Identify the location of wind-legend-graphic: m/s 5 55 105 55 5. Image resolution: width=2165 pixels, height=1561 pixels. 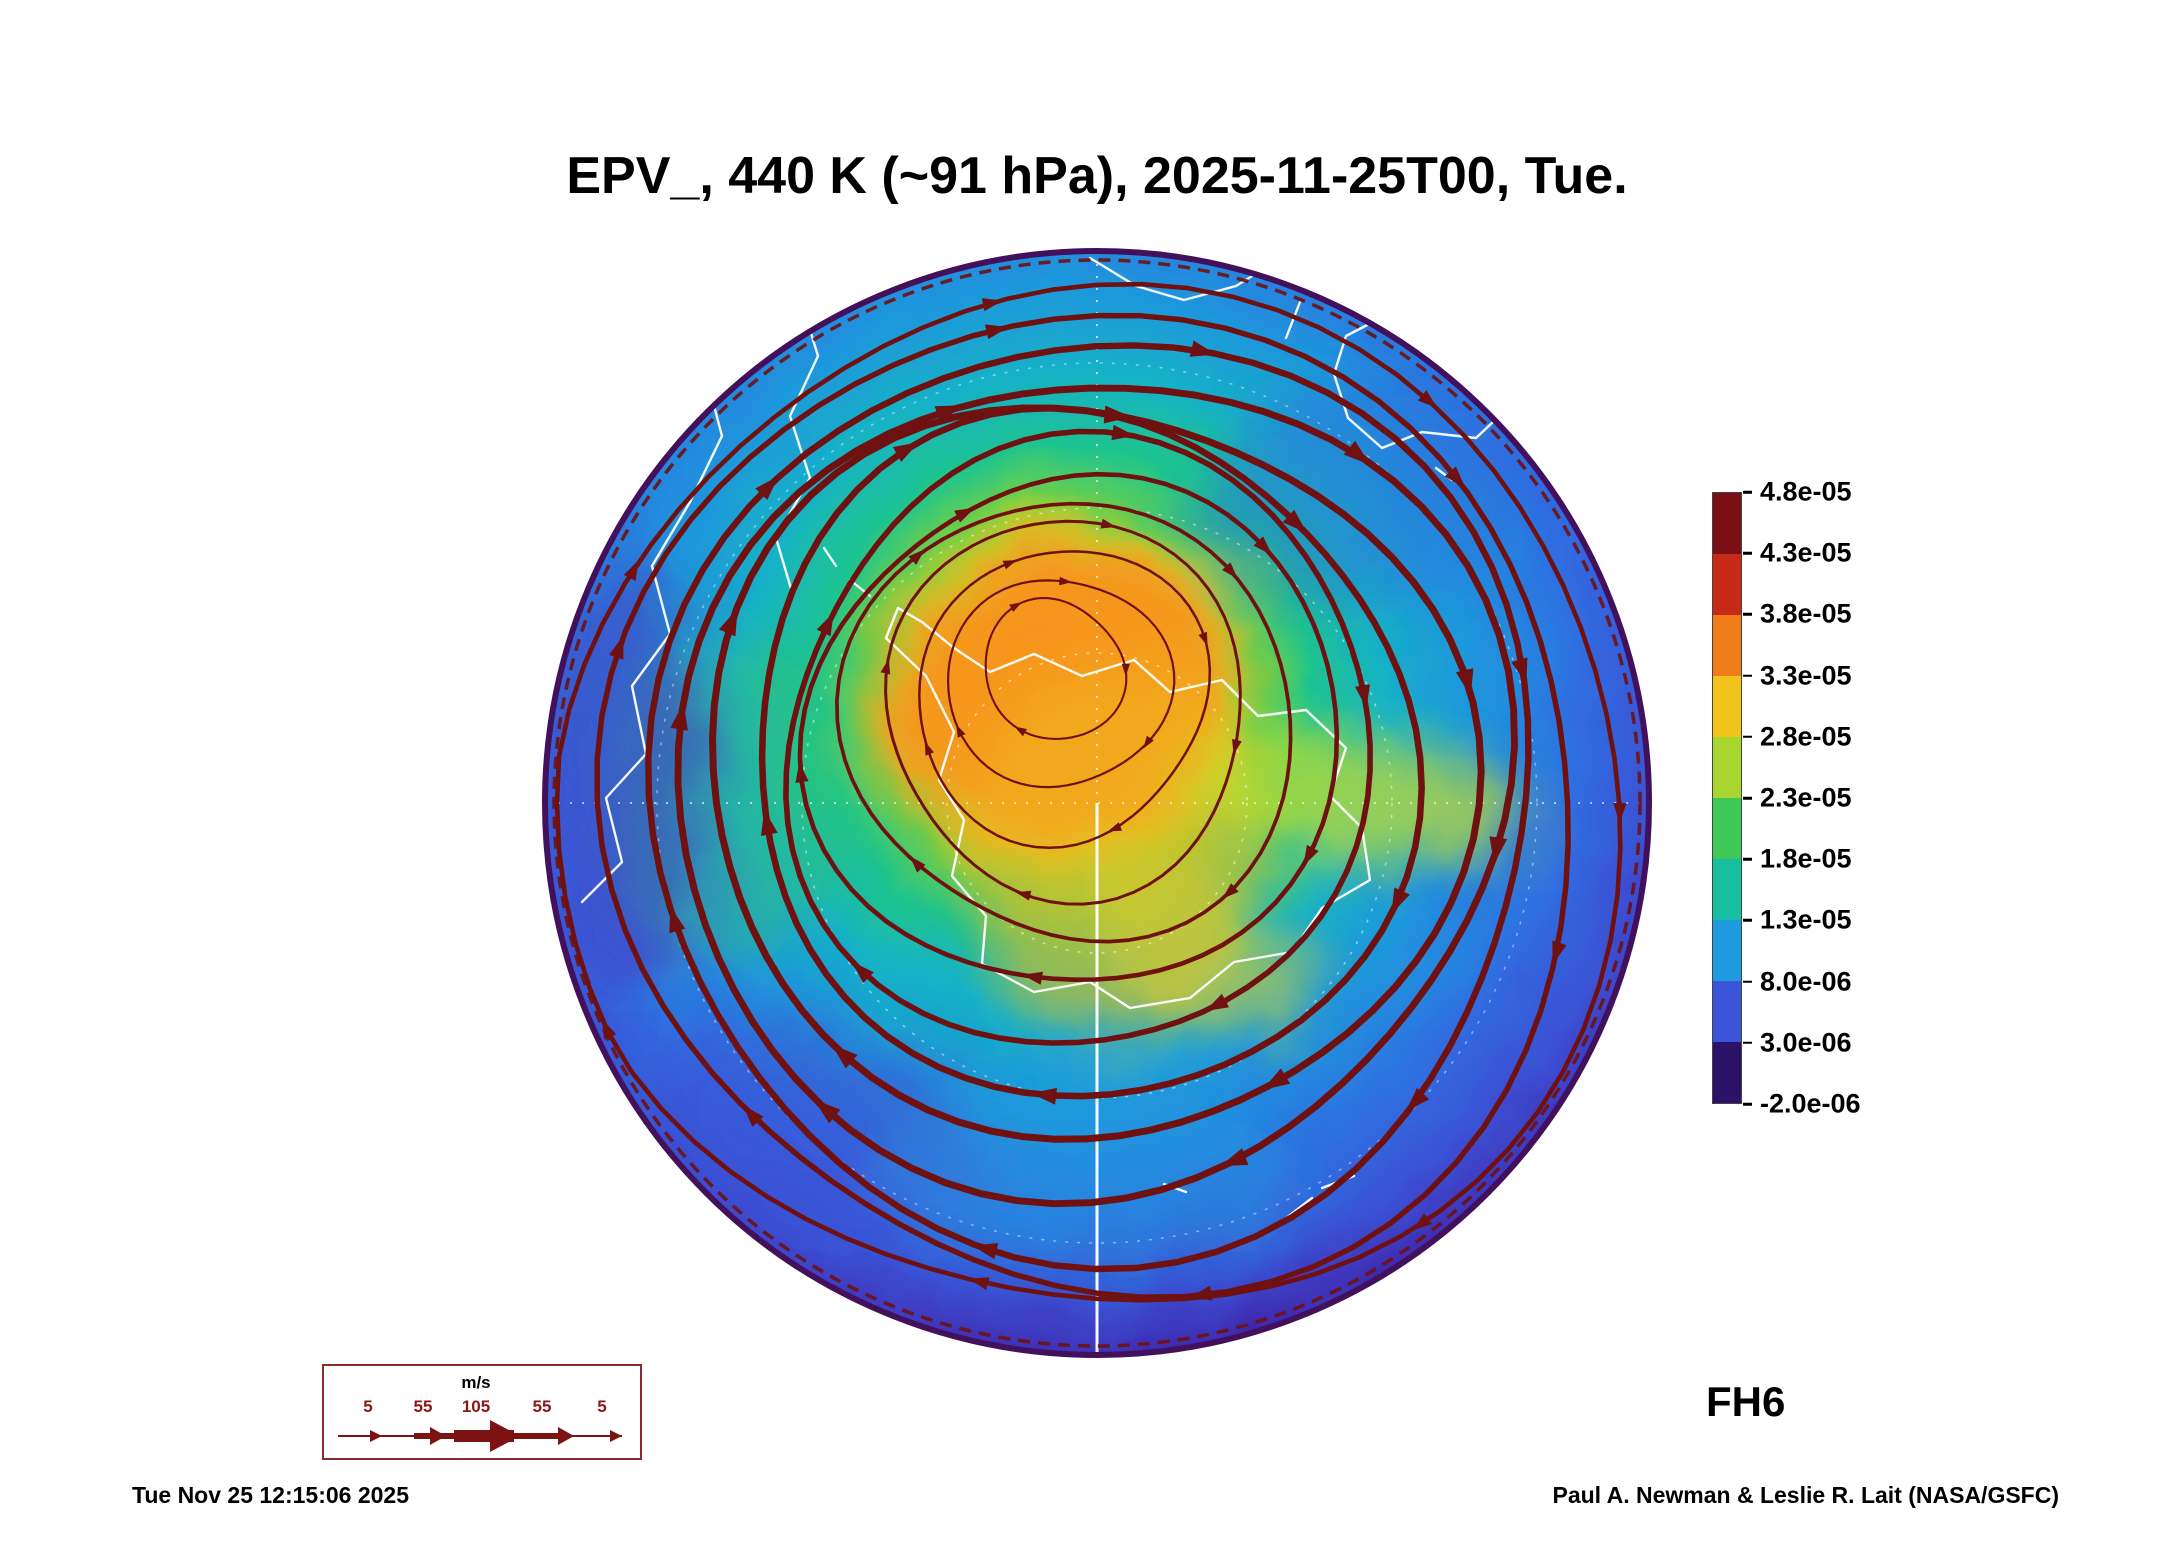
(480, 1412).